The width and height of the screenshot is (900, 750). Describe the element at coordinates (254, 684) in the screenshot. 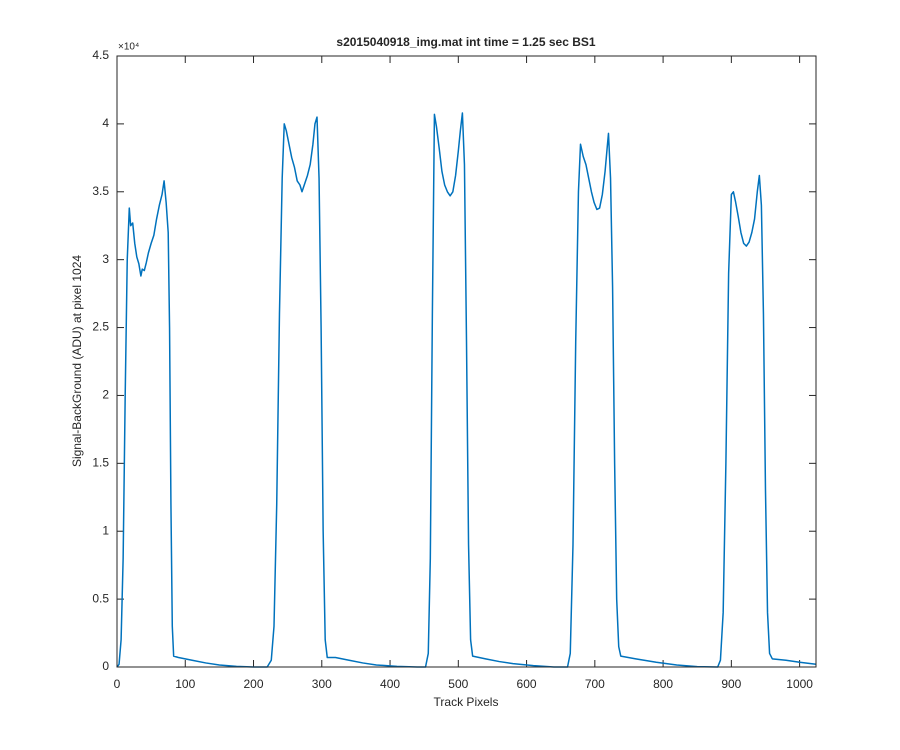

I see `x-tick-label: 200` at that location.